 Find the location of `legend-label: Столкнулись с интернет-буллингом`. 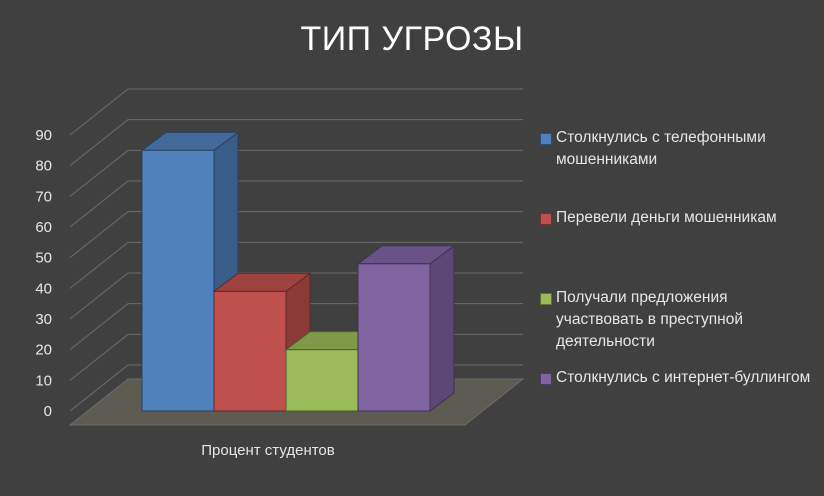

legend-label: Столкнулись с интернет-буллингом is located at coordinates (683, 377).